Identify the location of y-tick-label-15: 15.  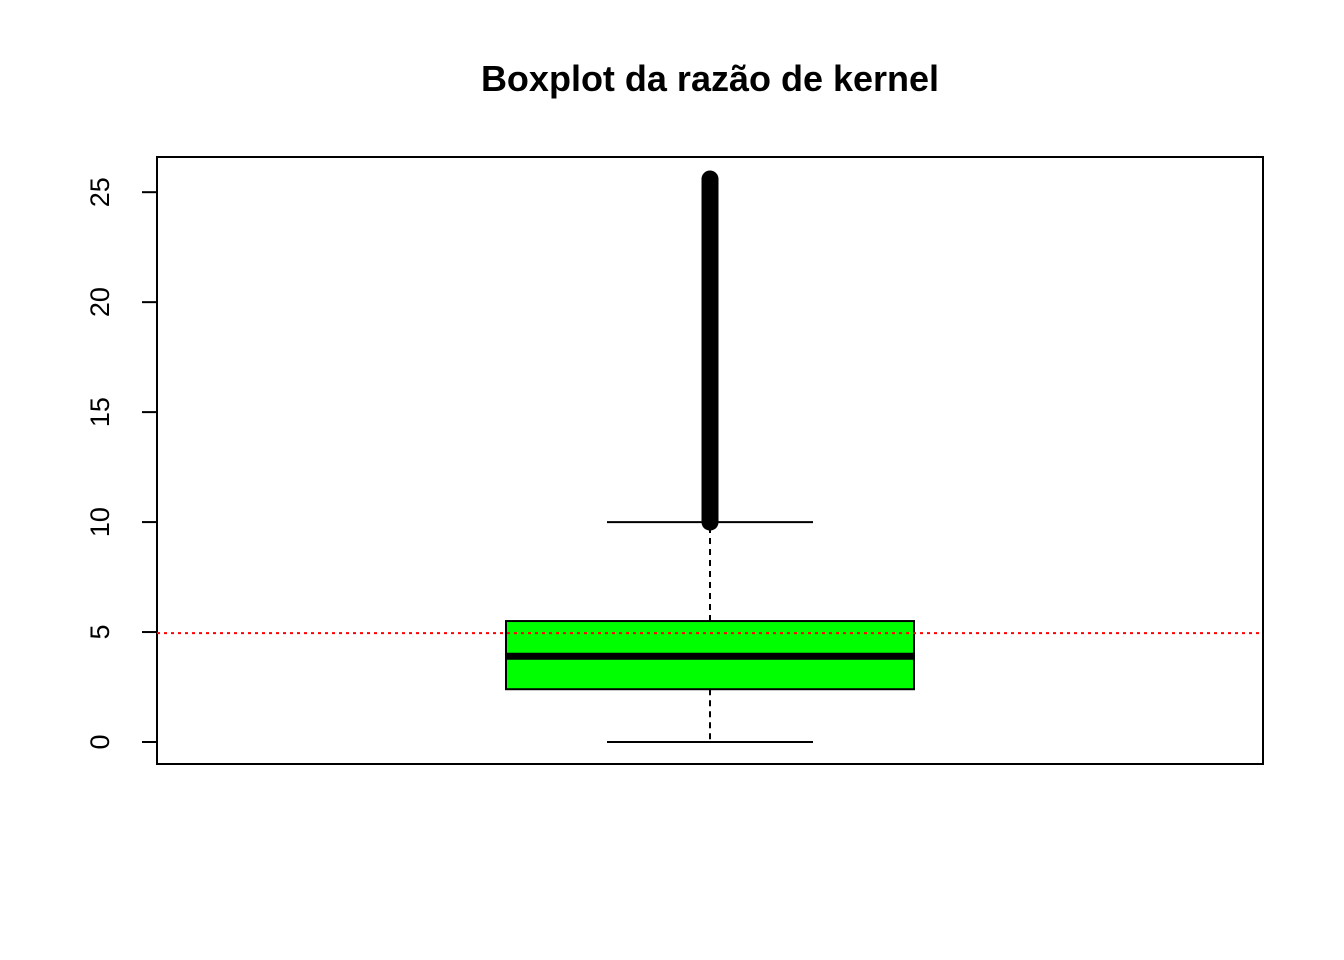
(100, 412).